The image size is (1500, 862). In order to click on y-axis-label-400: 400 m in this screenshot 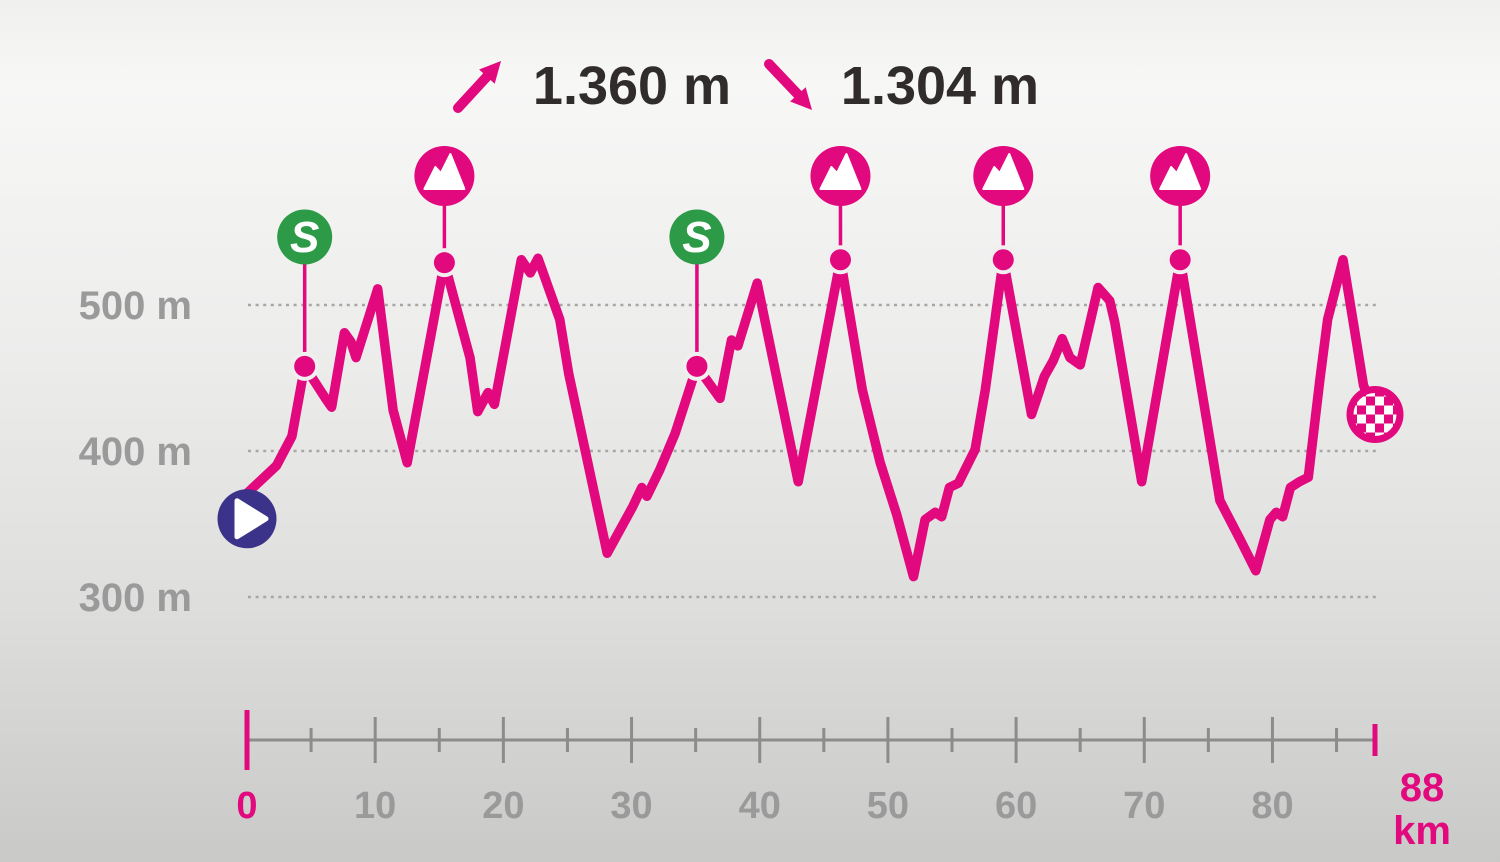, I will do `click(135, 452)`.